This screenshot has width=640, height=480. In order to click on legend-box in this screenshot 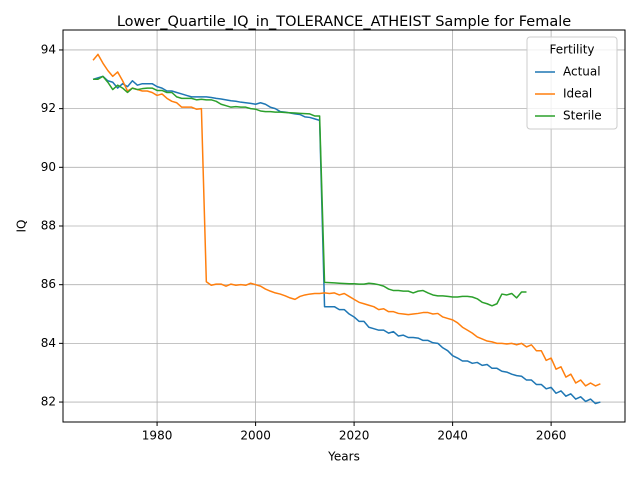, I will do `click(572, 83)`.